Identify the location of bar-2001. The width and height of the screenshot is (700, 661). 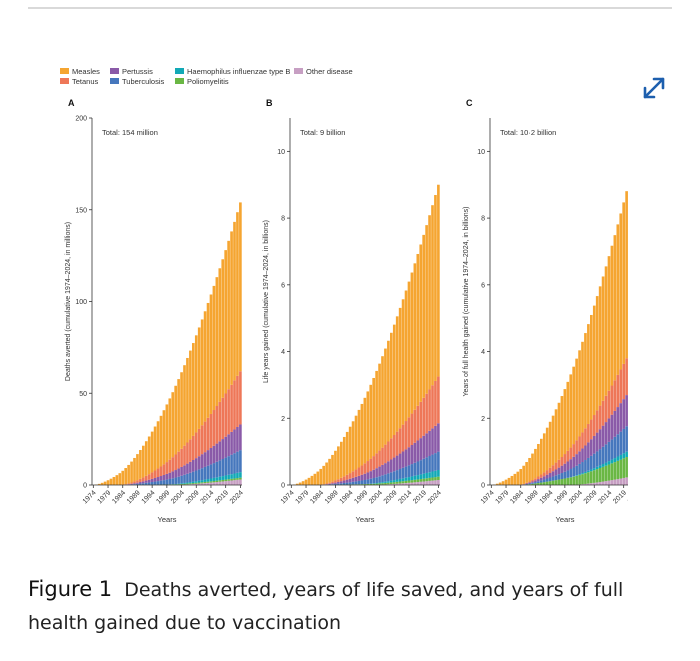
(371, 434).